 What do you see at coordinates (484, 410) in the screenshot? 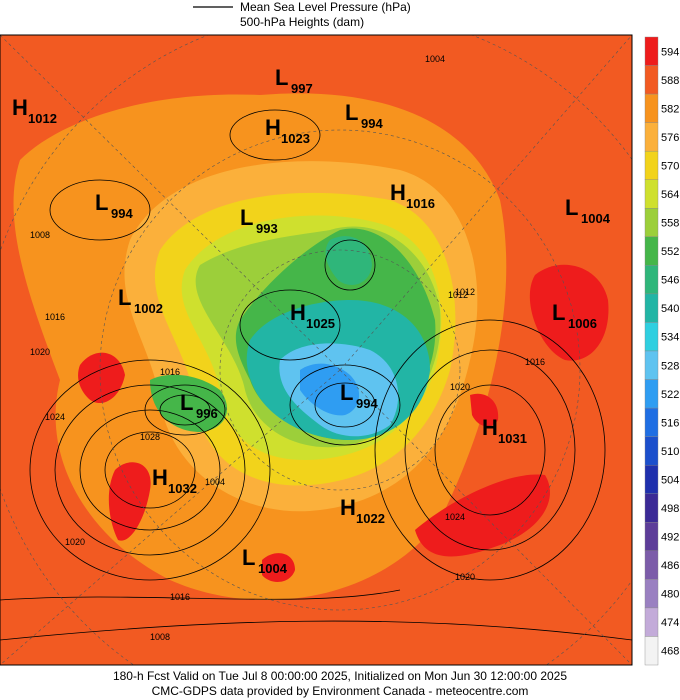
I see `height-594-azores` at bounding box center [484, 410].